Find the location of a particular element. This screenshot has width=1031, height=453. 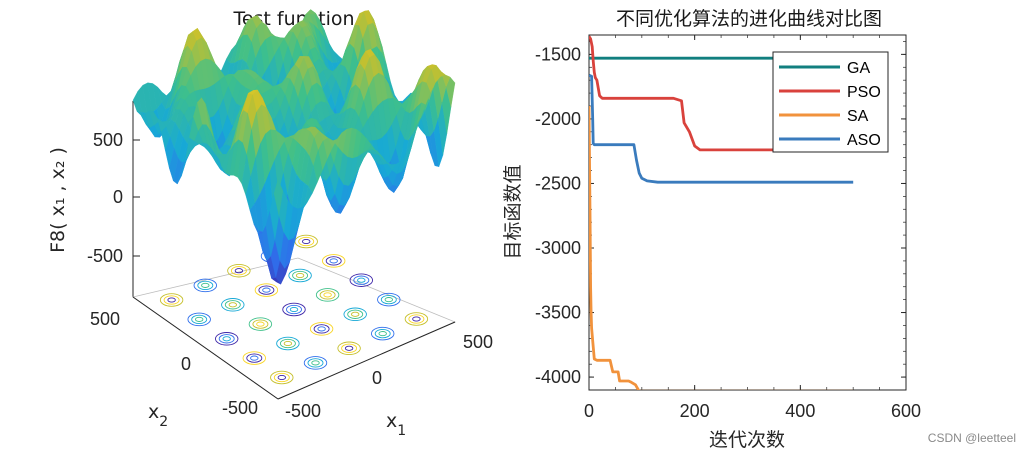

x-axis is located at coordinates (366, 360).